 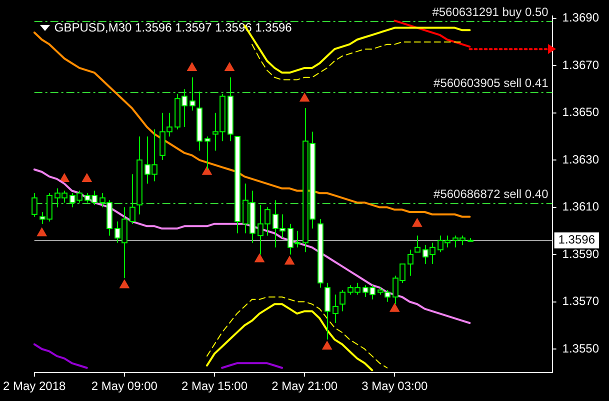 What do you see at coordinates (490, 12) in the screenshot?
I see `ref-line-label: #560631291 buy 0.50` at bounding box center [490, 12].